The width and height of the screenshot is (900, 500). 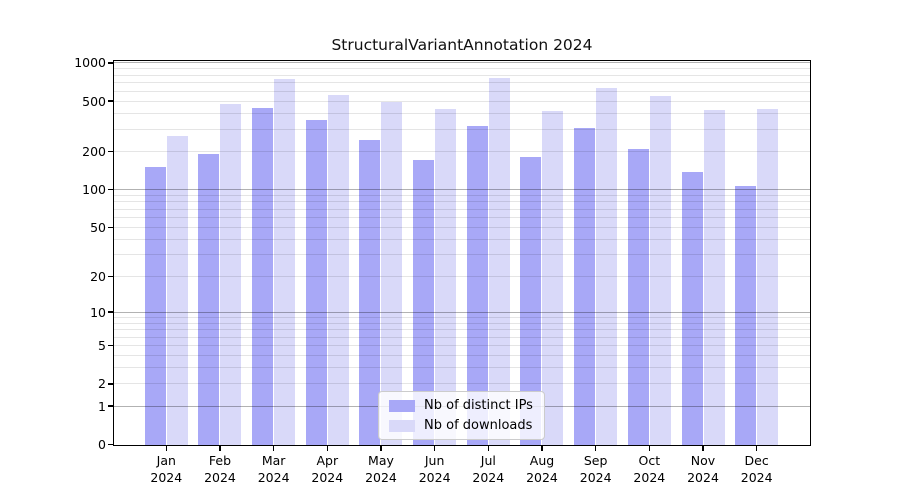 I want to click on x-tick-label-jun: Jun 2024, so click(x=435, y=469).